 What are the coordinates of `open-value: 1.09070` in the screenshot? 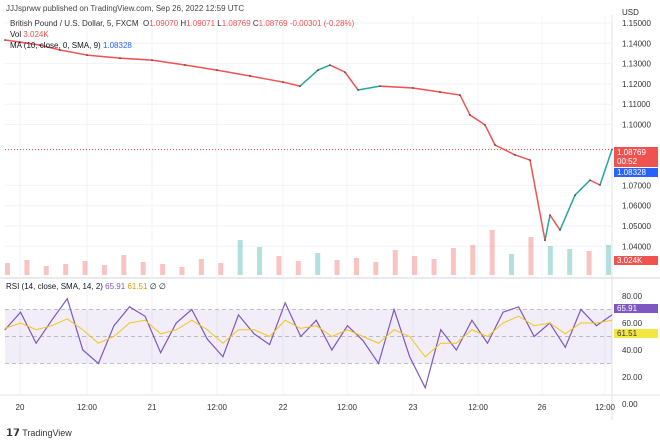 It's located at (164, 23).